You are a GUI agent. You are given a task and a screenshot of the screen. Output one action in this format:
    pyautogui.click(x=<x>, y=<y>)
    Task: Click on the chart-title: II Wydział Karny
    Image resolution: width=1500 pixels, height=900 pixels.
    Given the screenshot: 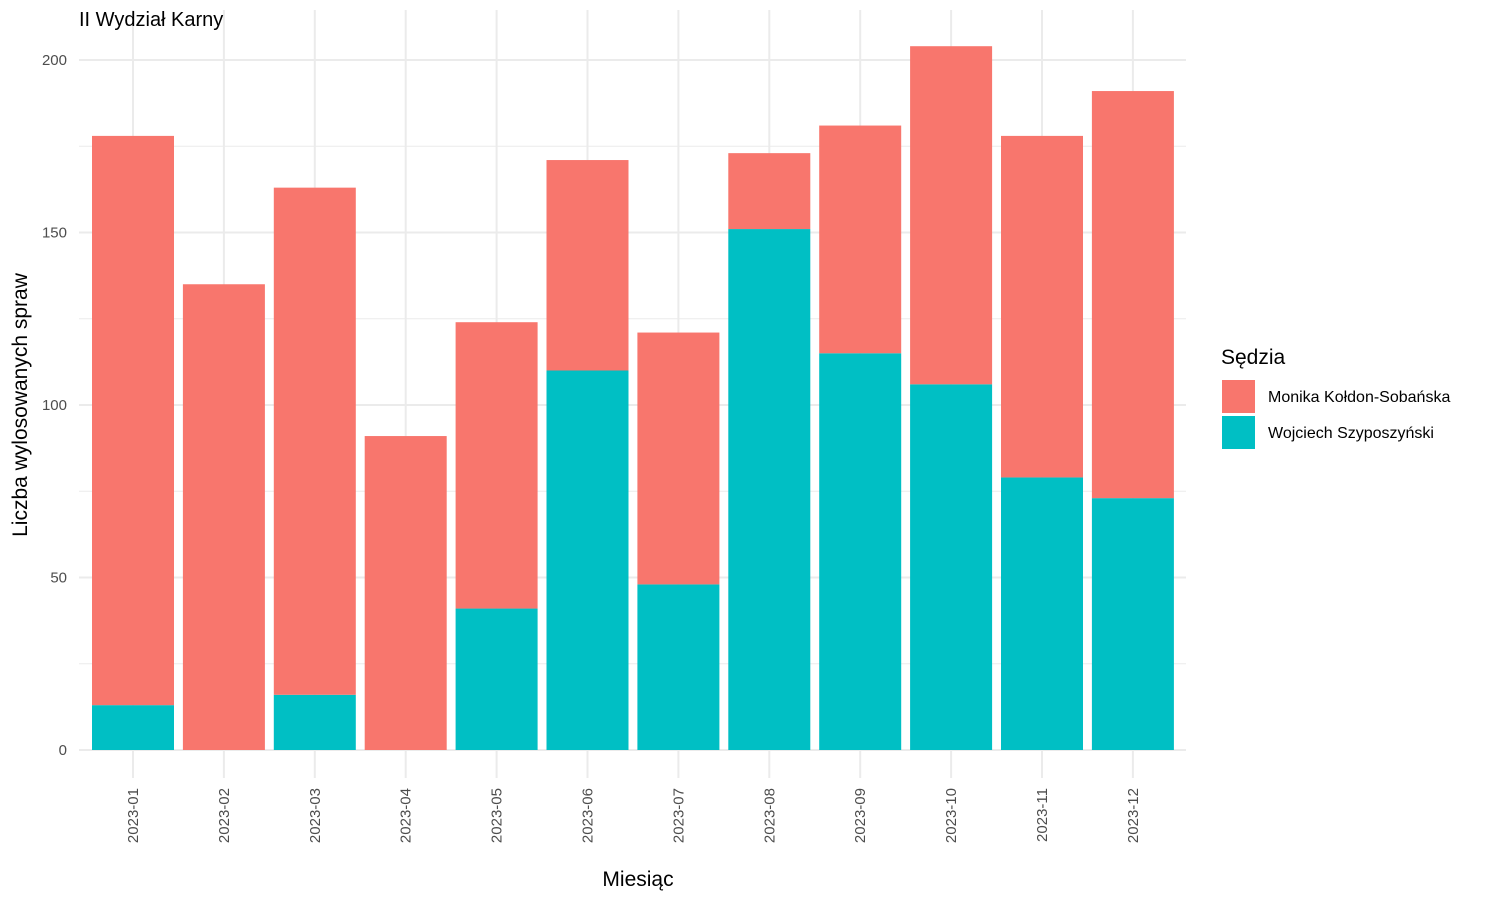 What is the action you would take?
    pyautogui.click(x=151, y=20)
    